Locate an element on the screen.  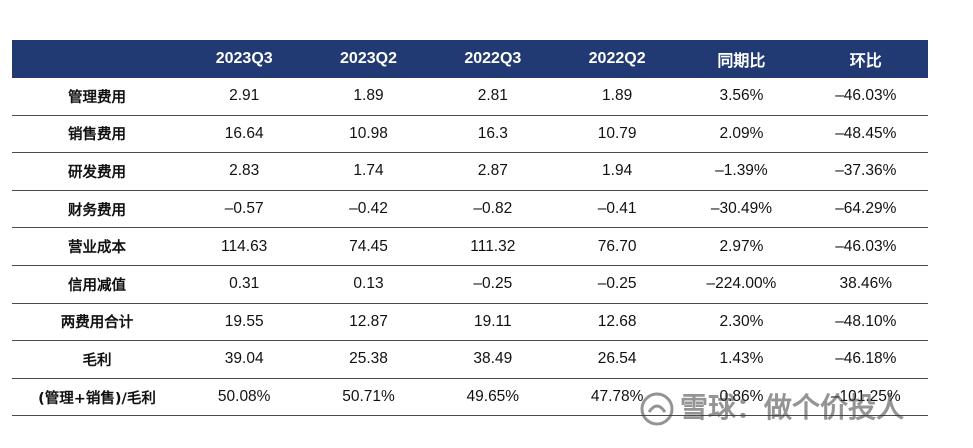
header-cell: 2022Q3 is located at coordinates (492, 59).